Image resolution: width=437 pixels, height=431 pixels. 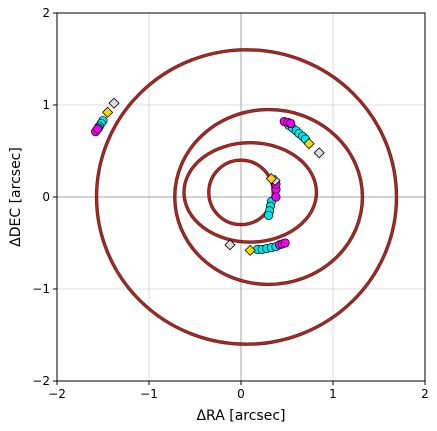 What do you see at coordinates (240, 416) in the screenshot?
I see `x-axis-label: ΔRA [arcsec]` at bounding box center [240, 416].